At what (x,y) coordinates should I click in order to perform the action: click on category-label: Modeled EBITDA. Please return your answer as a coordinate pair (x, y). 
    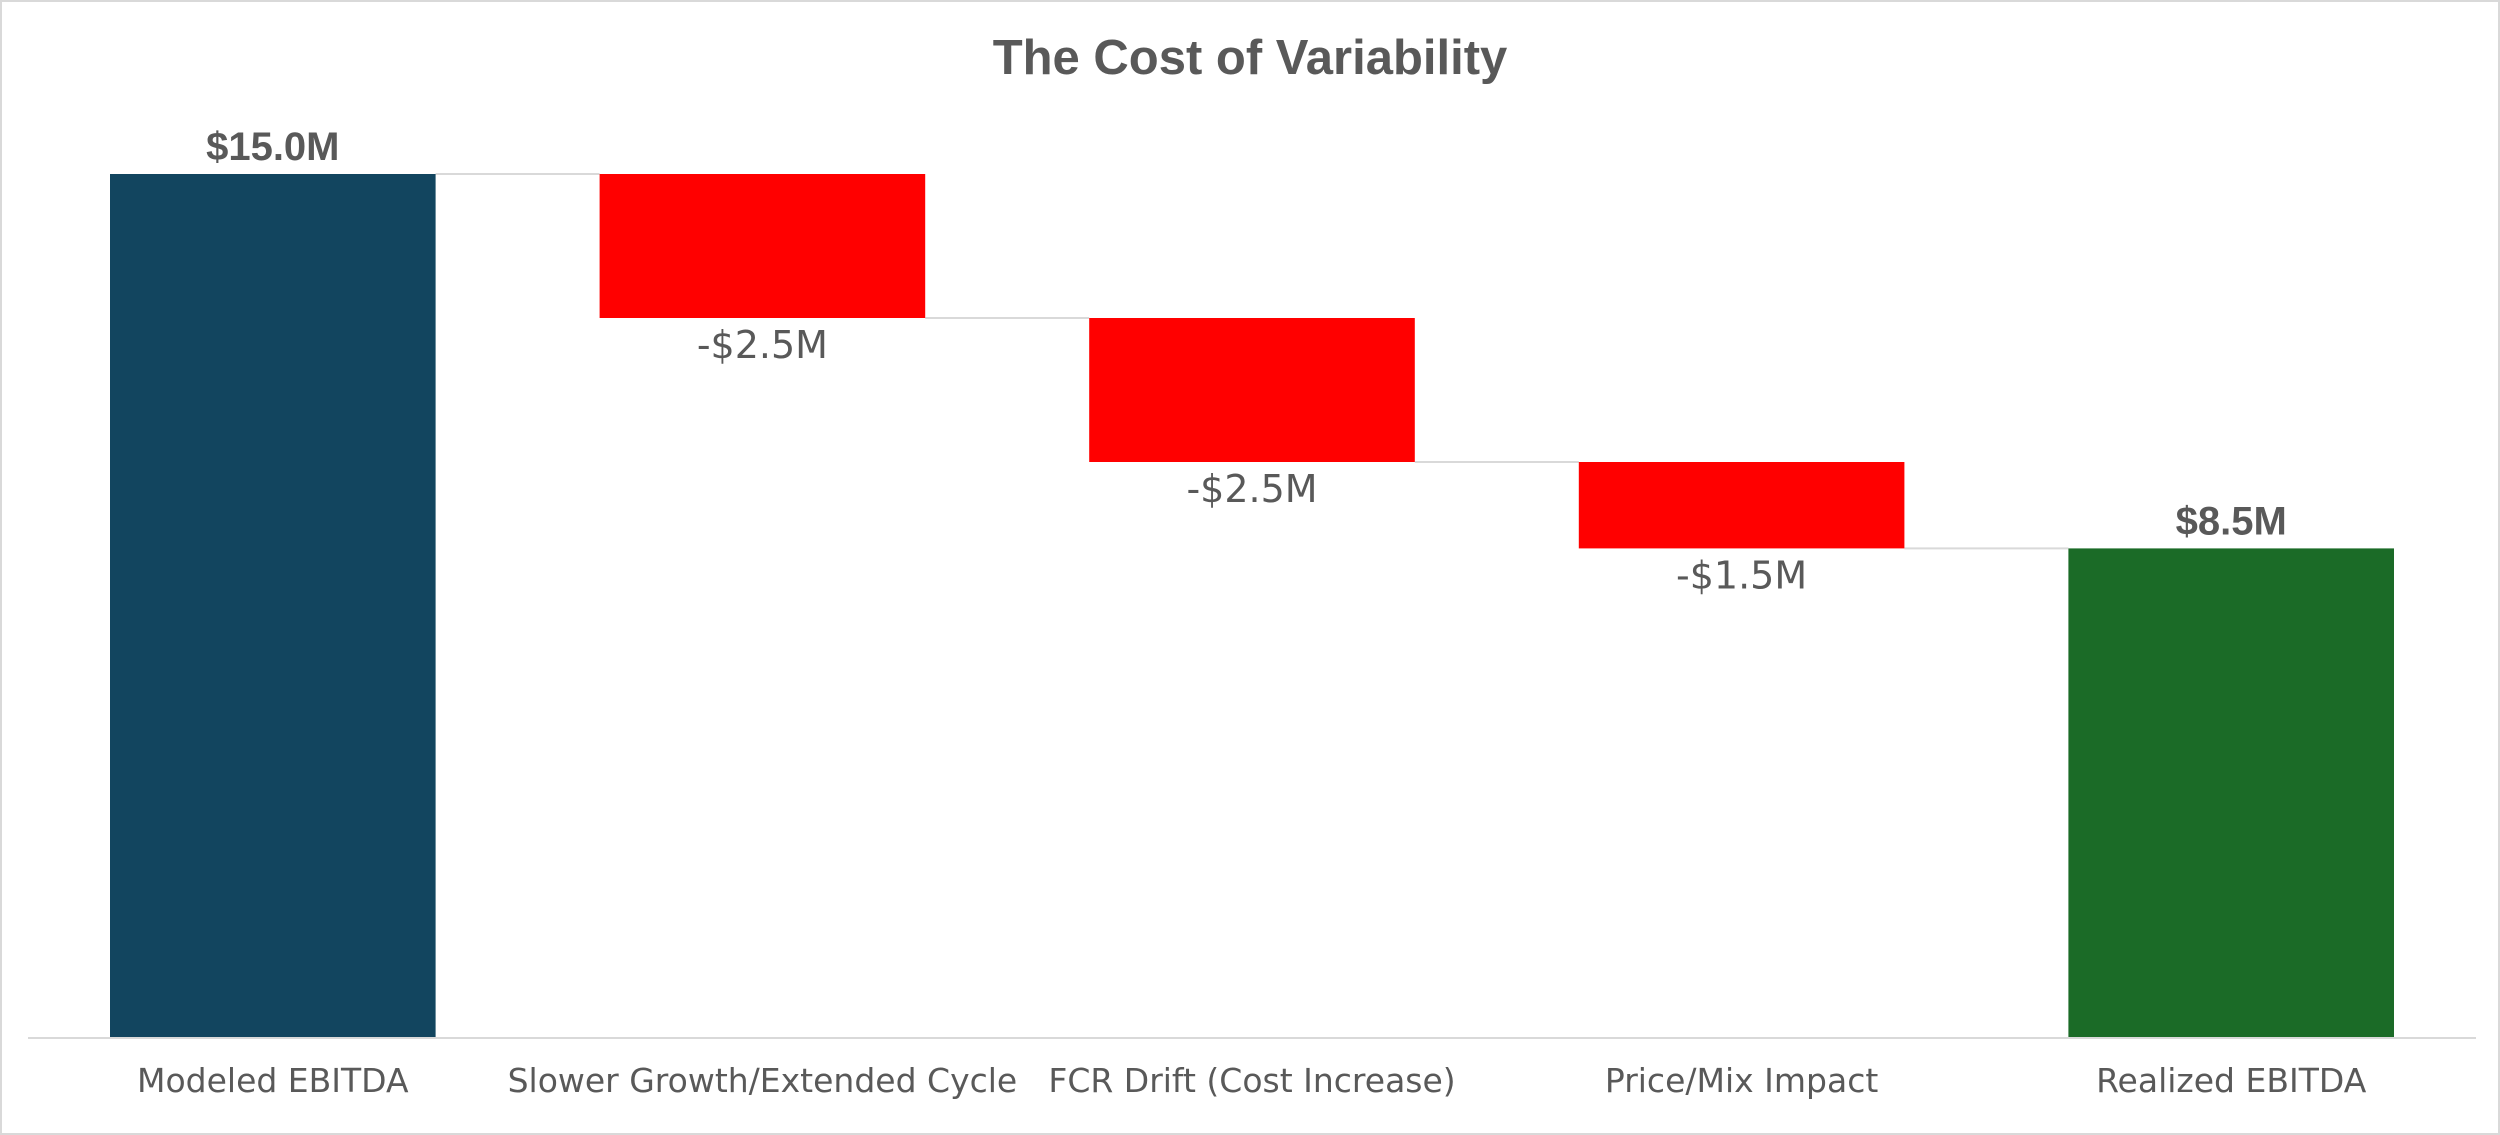
    Looking at the image, I should click on (273, 1080).